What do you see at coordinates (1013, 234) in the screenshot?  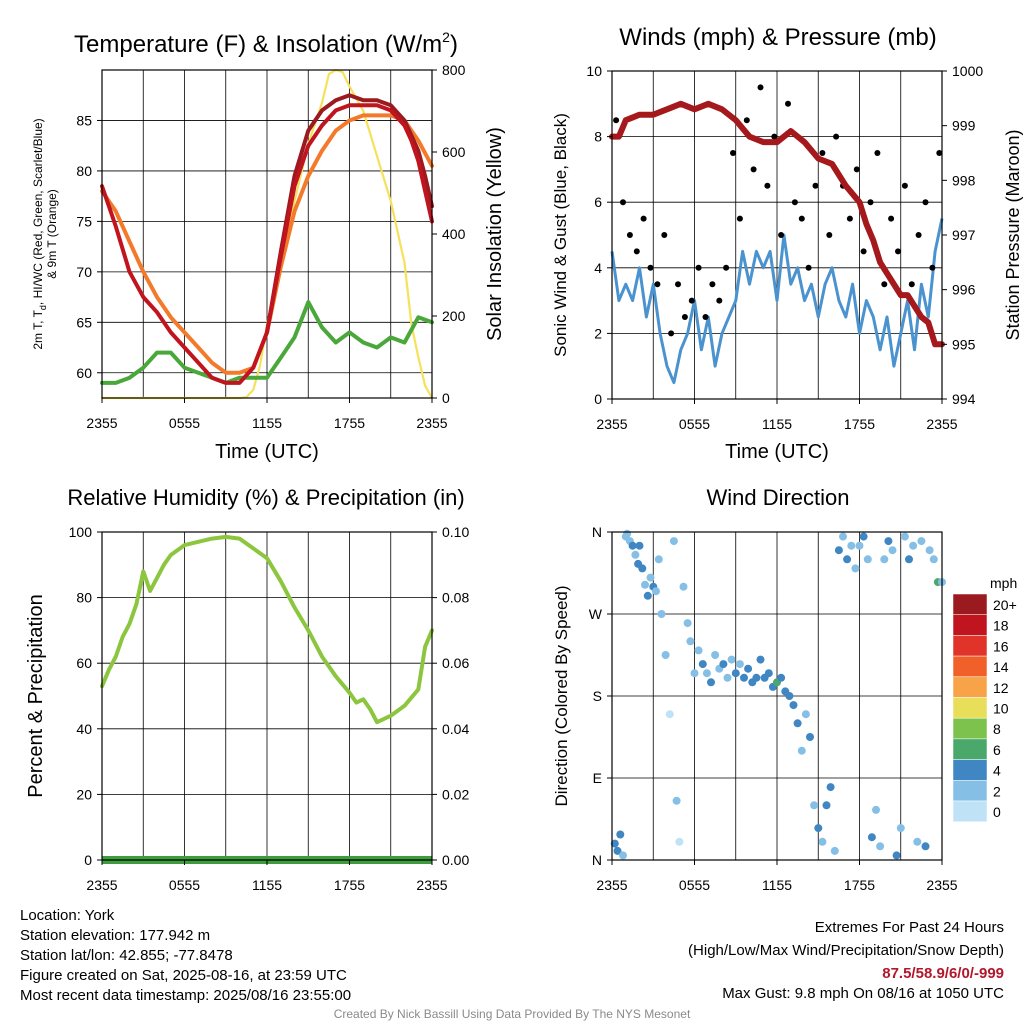 I see `pressure-axis-label: Station Pressure (Maroon)` at bounding box center [1013, 234].